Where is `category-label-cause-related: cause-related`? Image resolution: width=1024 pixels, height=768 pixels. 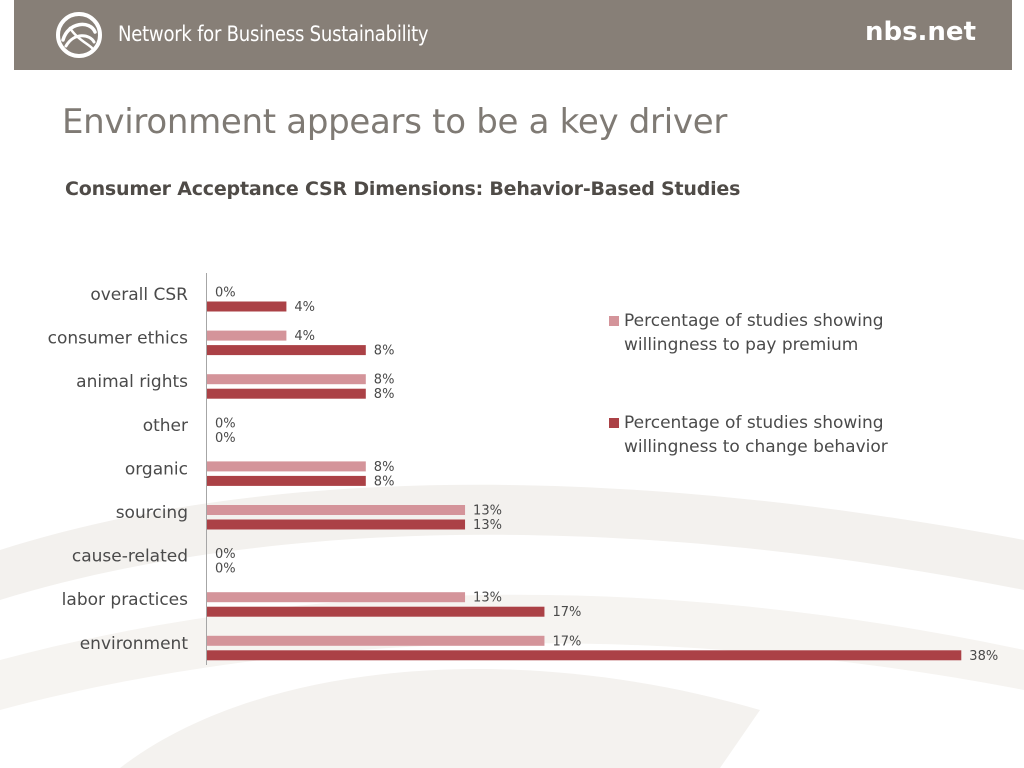
category-label-cause-related: cause-related is located at coordinates (130, 557).